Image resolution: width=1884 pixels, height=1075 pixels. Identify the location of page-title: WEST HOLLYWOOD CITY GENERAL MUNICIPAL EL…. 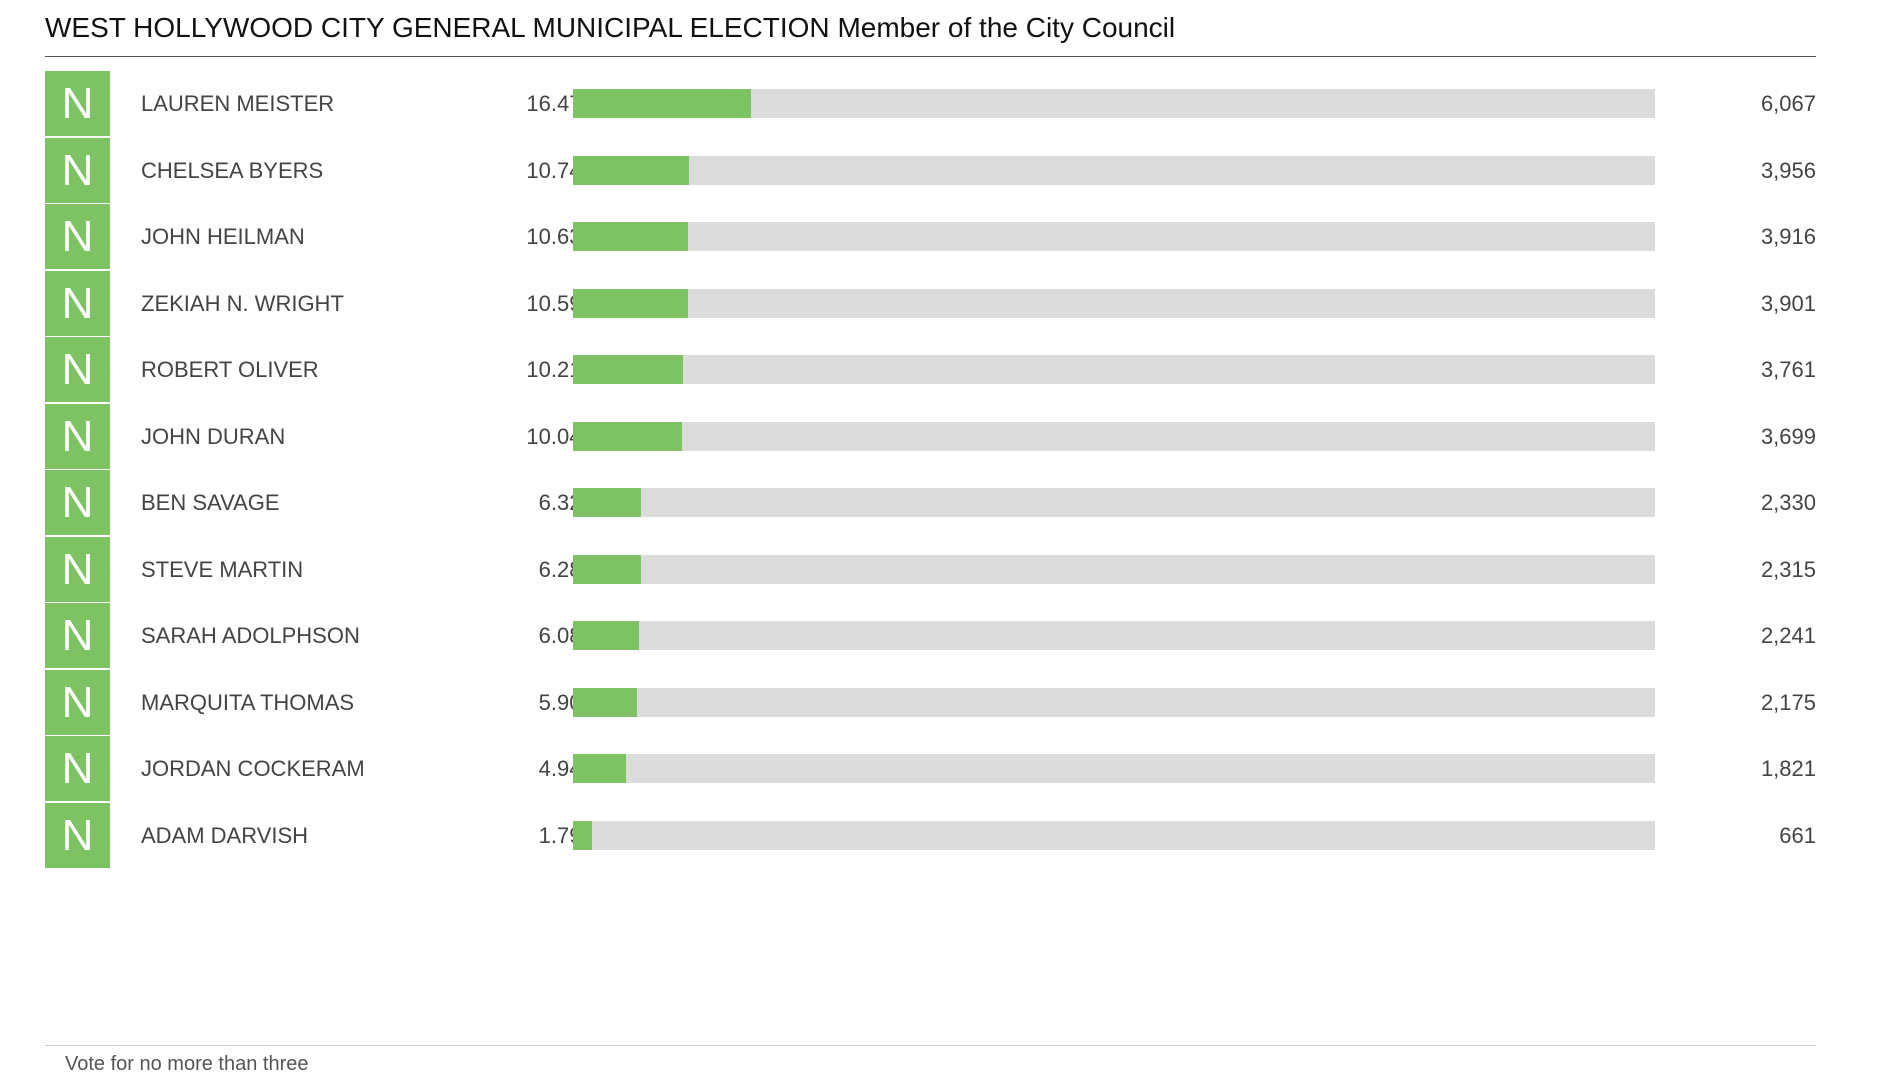
(610, 28).